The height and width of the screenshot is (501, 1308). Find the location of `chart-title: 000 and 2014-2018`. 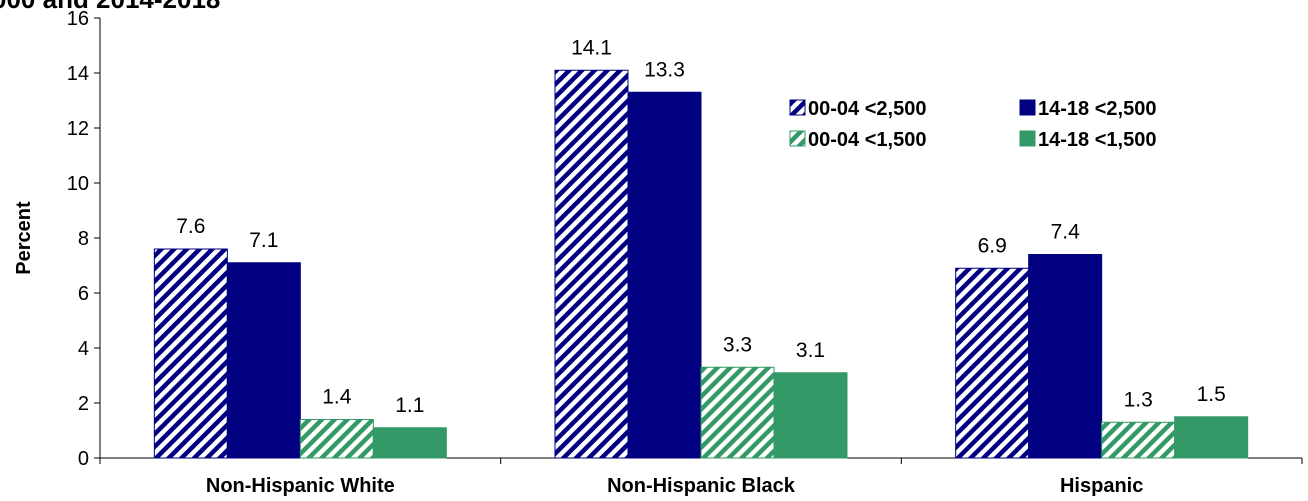

chart-title: 000 and 2014-2018 is located at coordinates (110, 7).